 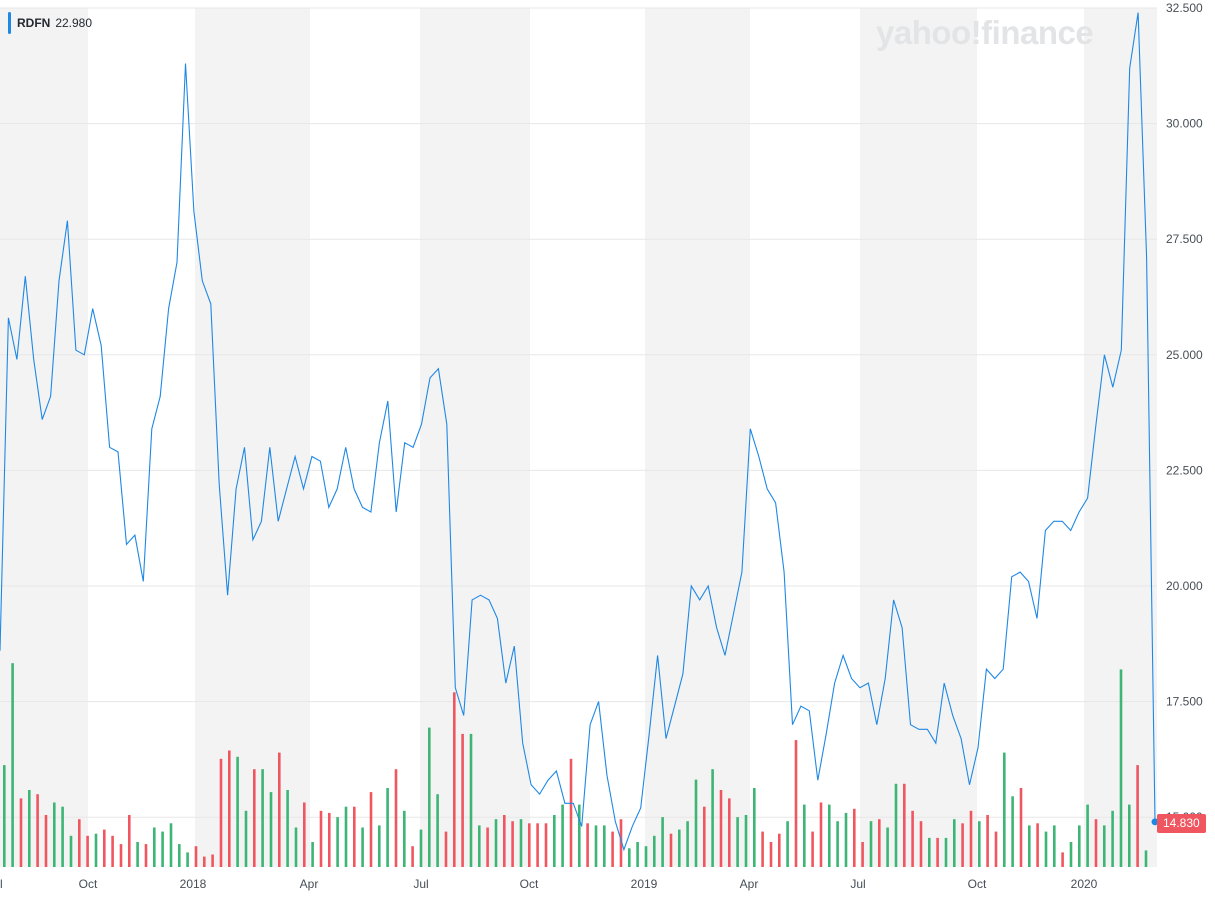 What do you see at coordinates (50, 23) in the screenshot?
I see `legend: RDFN 22.980` at bounding box center [50, 23].